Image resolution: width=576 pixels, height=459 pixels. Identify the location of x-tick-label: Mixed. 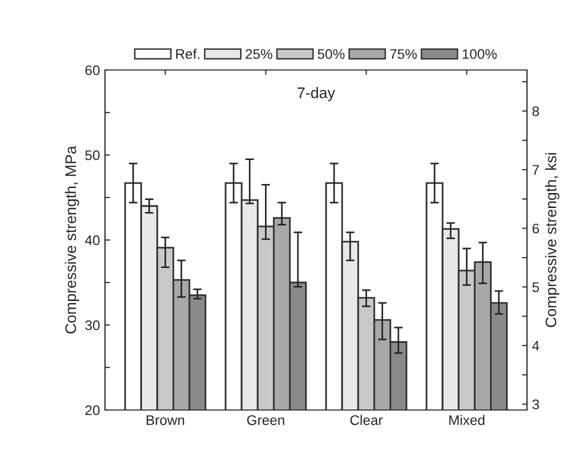
(466, 420).